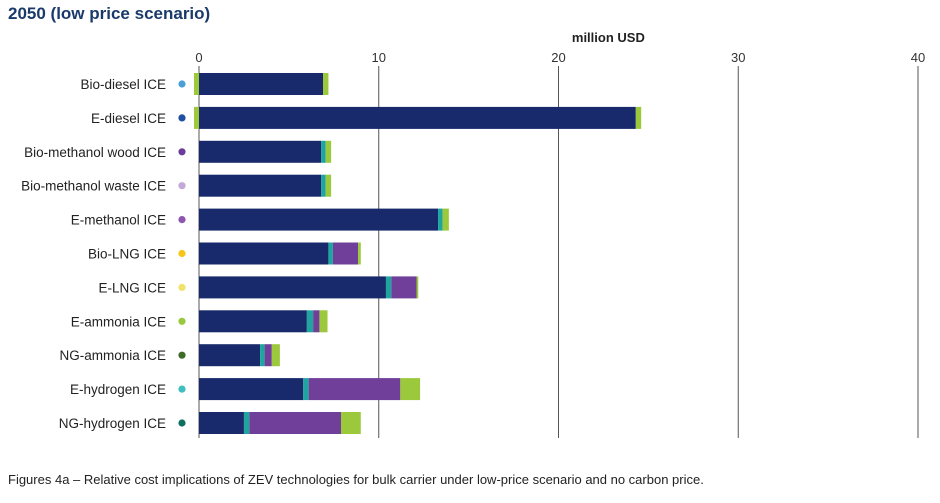  Describe the element at coordinates (918, 57) in the screenshot. I see `x-tick-label-40: 40` at that location.